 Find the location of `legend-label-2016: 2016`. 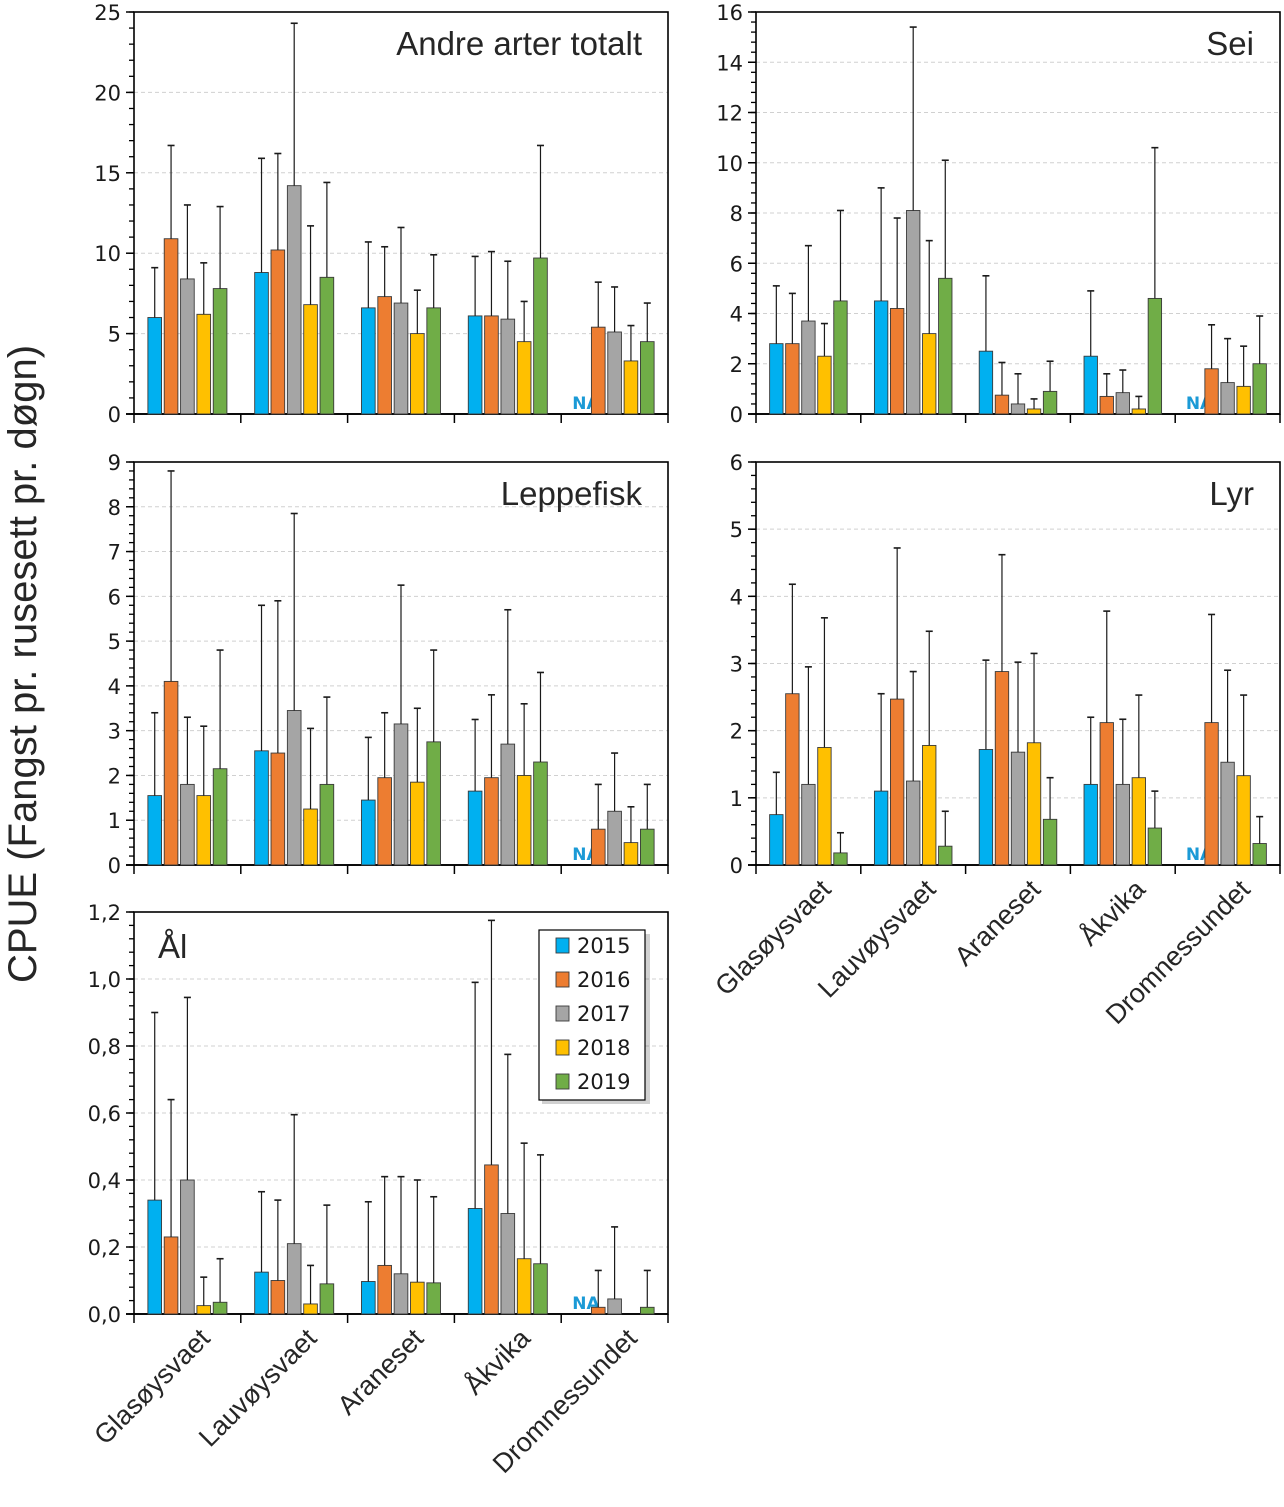

legend-label-2016: 2016 is located at coordinates (603, 980).